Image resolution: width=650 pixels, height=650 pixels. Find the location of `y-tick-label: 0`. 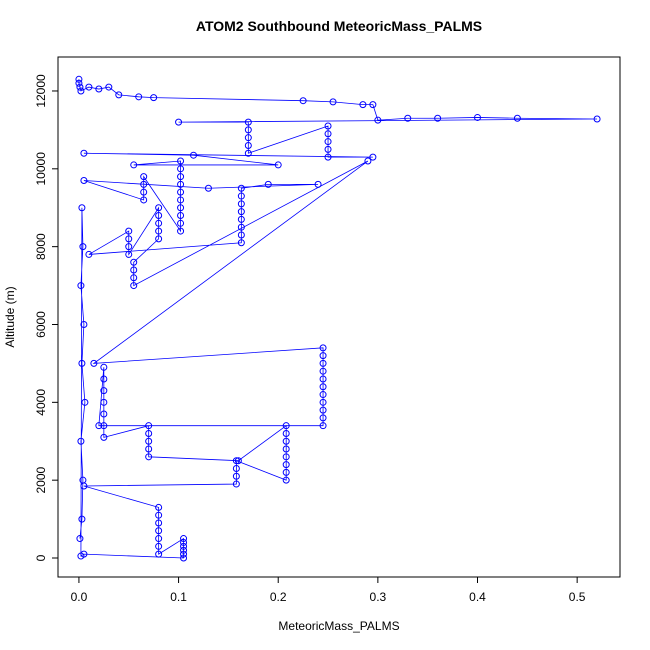

y-tick-label: 0 is located at coordinates (41, 557).